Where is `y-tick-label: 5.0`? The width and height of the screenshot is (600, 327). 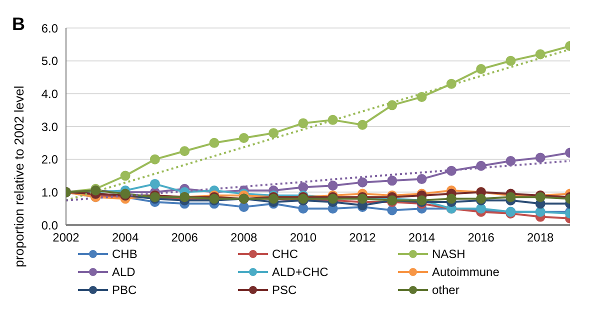
y-tick-label: 5.0 is located at coordinates (49, 61).